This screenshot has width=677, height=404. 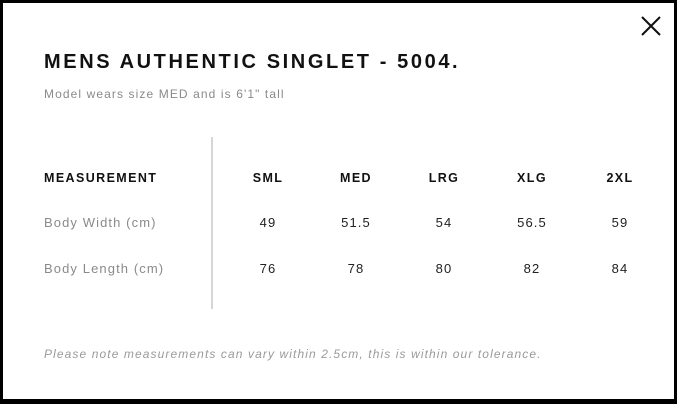 I want to click on close-icon, so click(x=651, y=26).